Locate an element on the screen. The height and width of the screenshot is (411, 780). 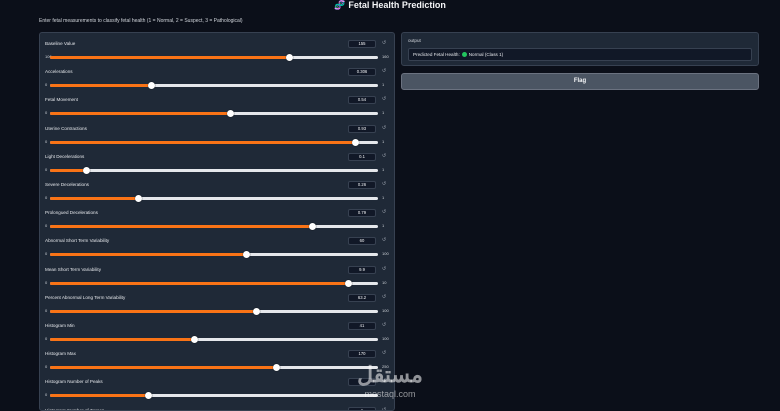
slider-max: 160 is located at coordinates (385, 56).